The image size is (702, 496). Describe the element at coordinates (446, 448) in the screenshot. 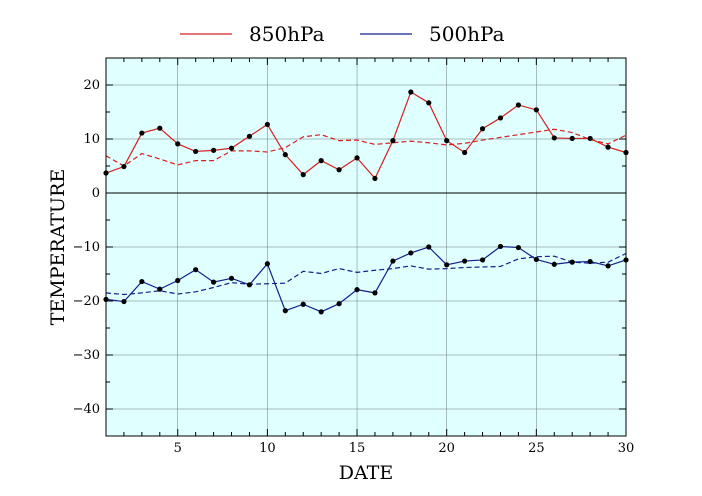

I see `x-tick-label: 20` at that location.